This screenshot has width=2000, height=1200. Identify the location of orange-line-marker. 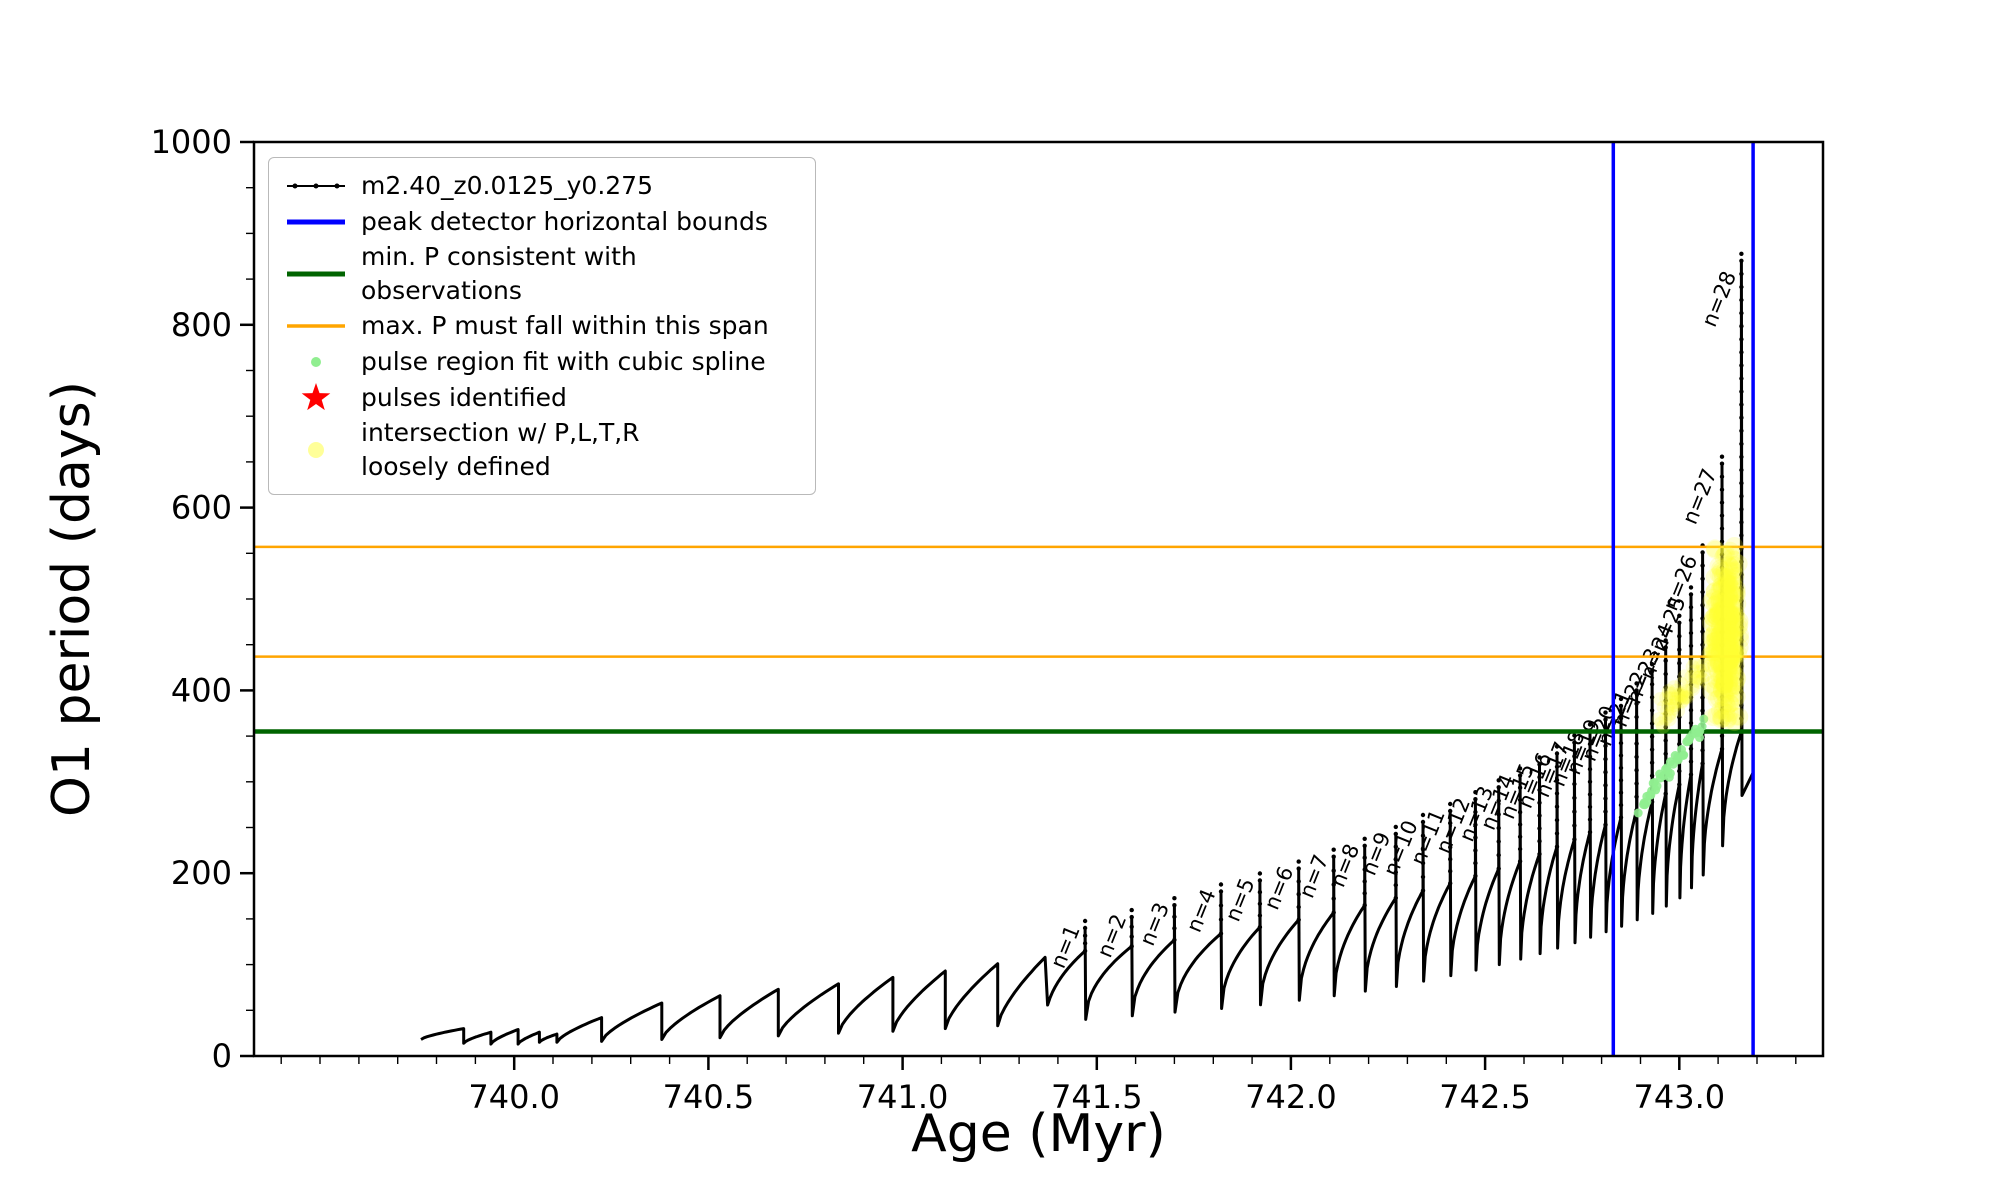
(316, 326).